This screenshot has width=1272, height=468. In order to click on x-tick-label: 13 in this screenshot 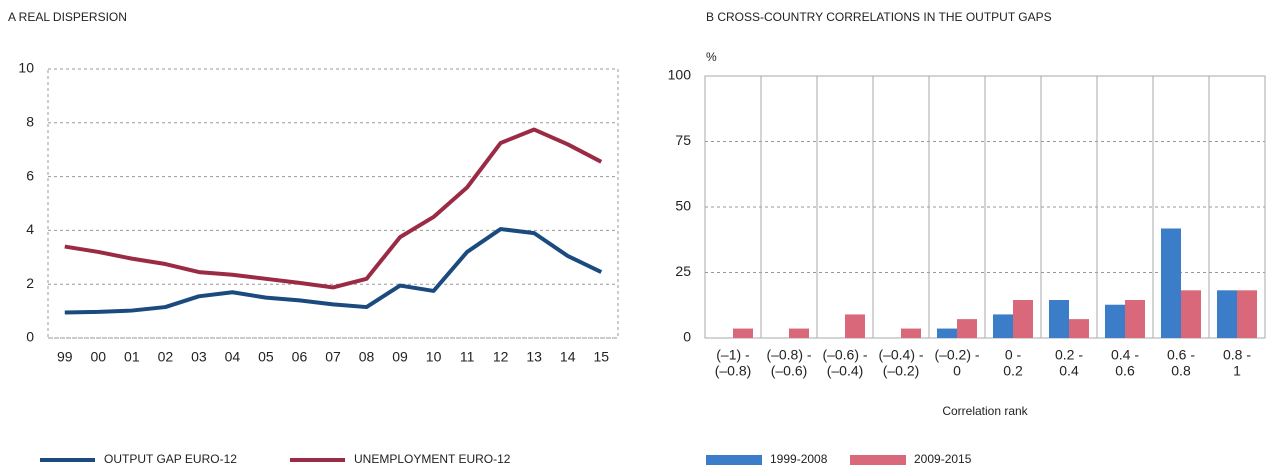, I will do `click(534, 357)`.